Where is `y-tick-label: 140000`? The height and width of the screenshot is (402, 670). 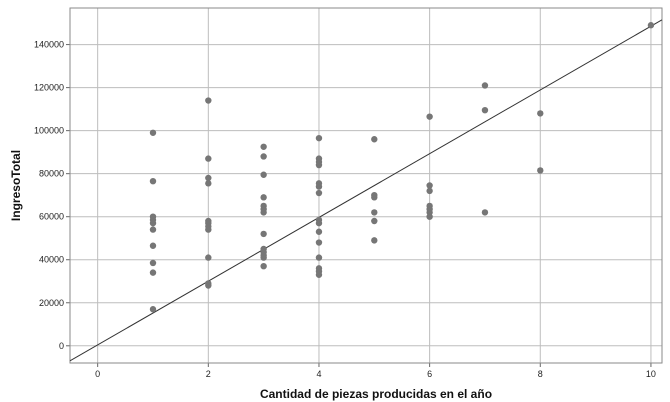
y-tick-label: 140000 is located at coordinates (49, 45).